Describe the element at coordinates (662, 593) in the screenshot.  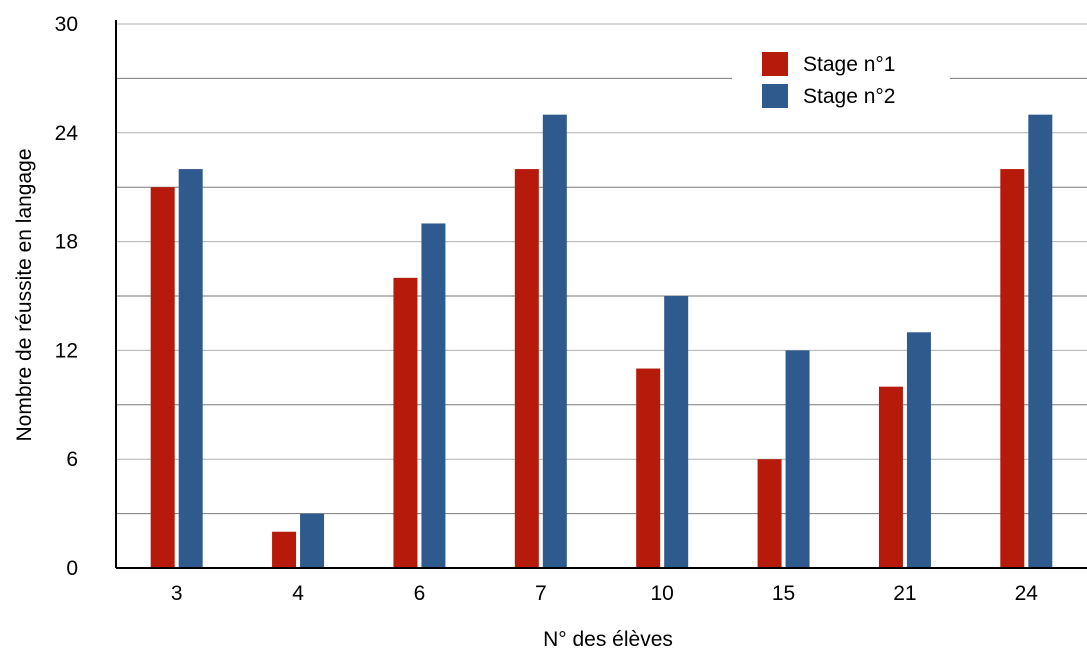
I see `x-tick-label: 10` at that location.